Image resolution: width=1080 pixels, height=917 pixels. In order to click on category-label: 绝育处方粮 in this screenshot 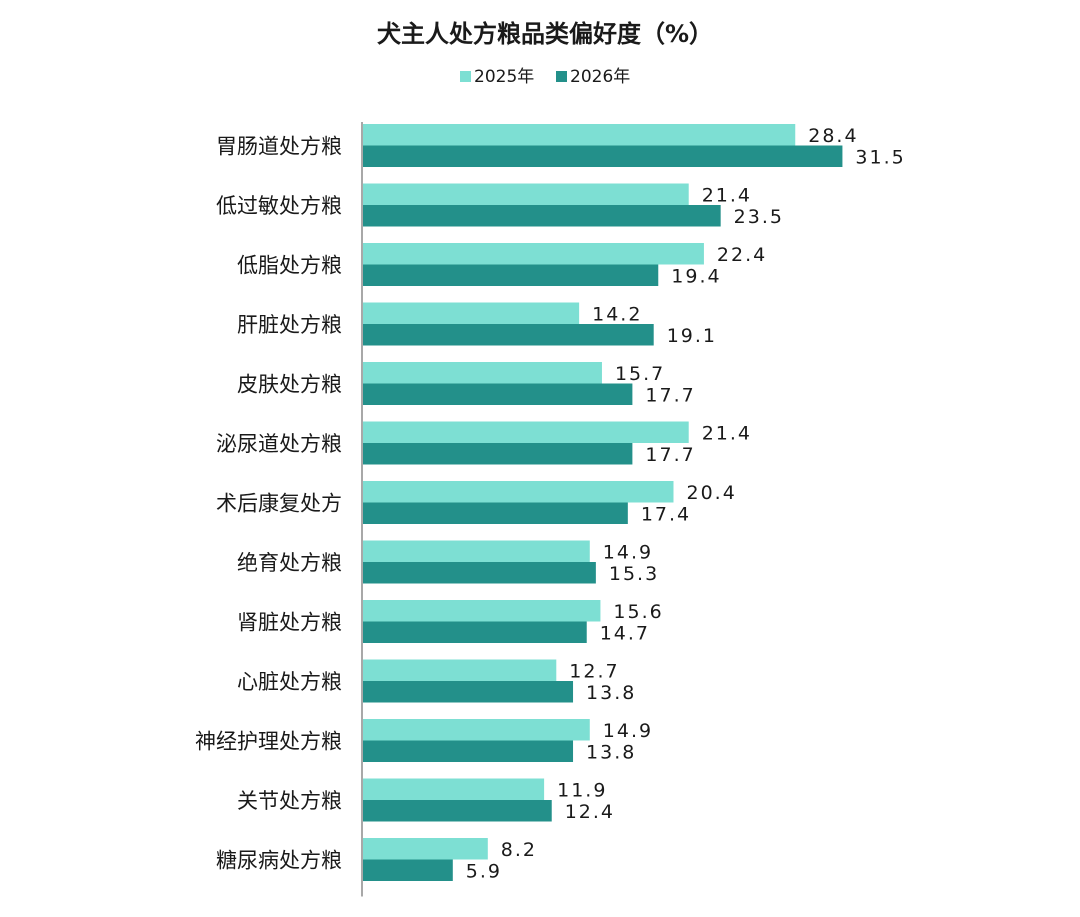, I will do `click(289, 563)`.